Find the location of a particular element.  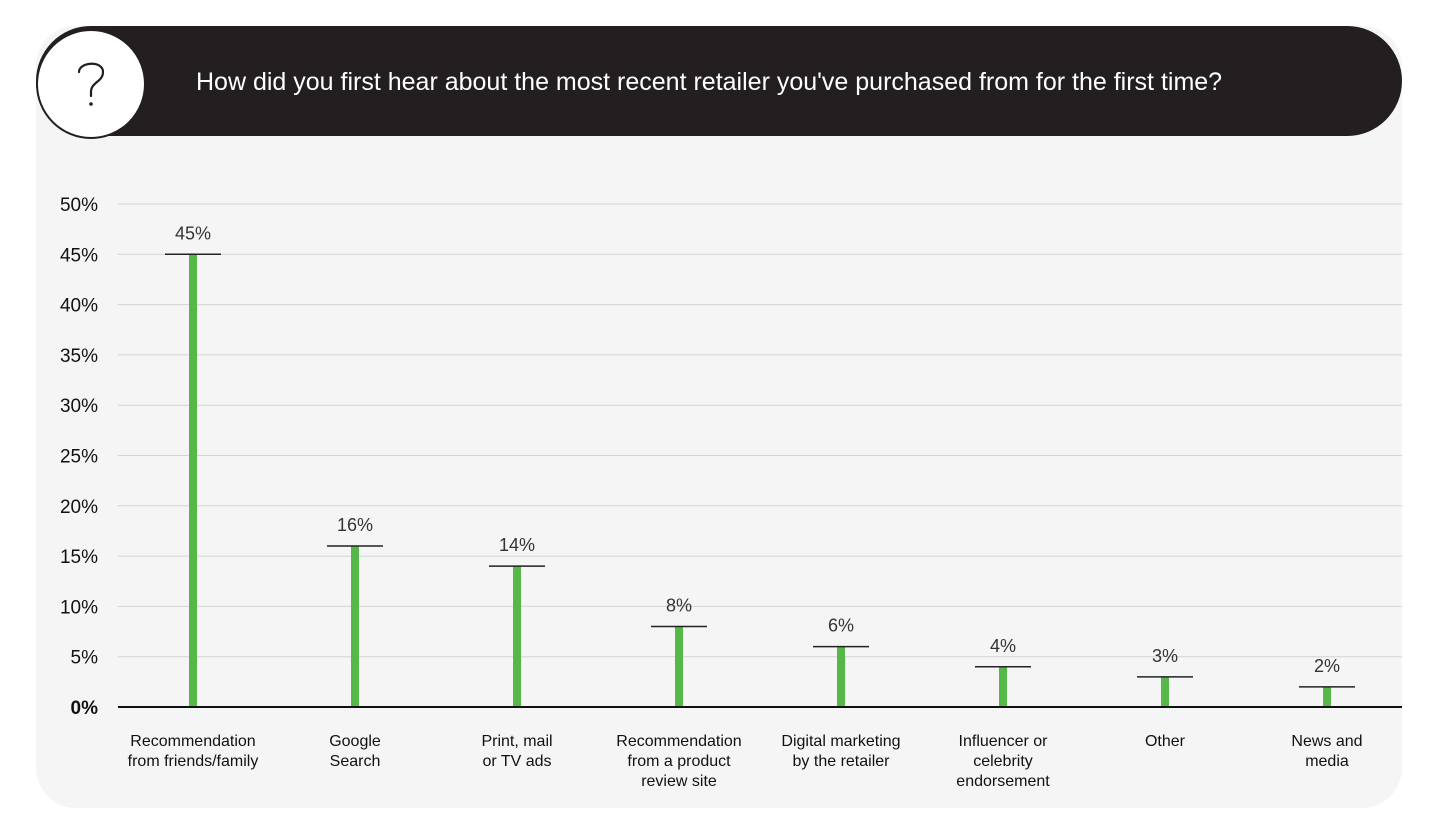

y-tick-label: 30% is located at coordinates (79, 406).